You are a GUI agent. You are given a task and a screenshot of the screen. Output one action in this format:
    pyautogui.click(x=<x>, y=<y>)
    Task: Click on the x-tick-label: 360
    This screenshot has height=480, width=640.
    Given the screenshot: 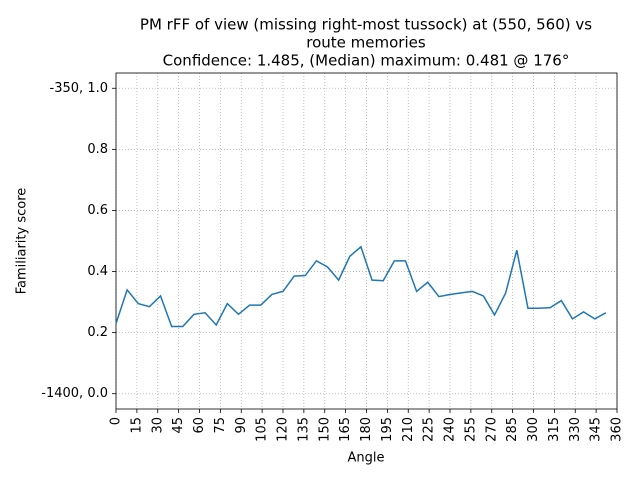 What is the action you would take?
    pyautogui.click(x=617, y=429)
    